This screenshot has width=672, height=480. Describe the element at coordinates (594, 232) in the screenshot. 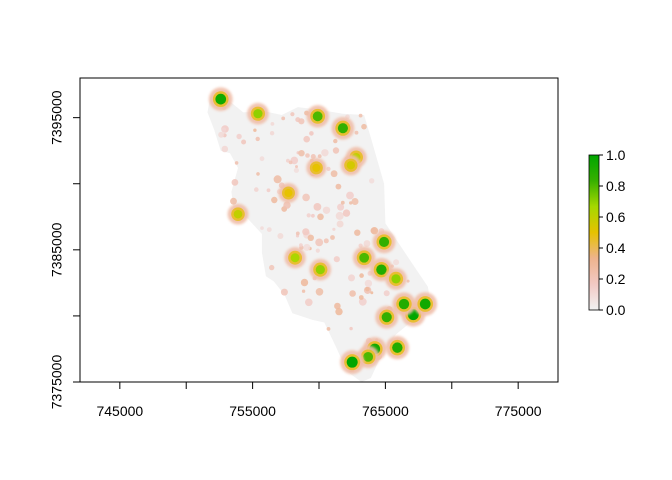

I see `legend-colorbar` at that location.